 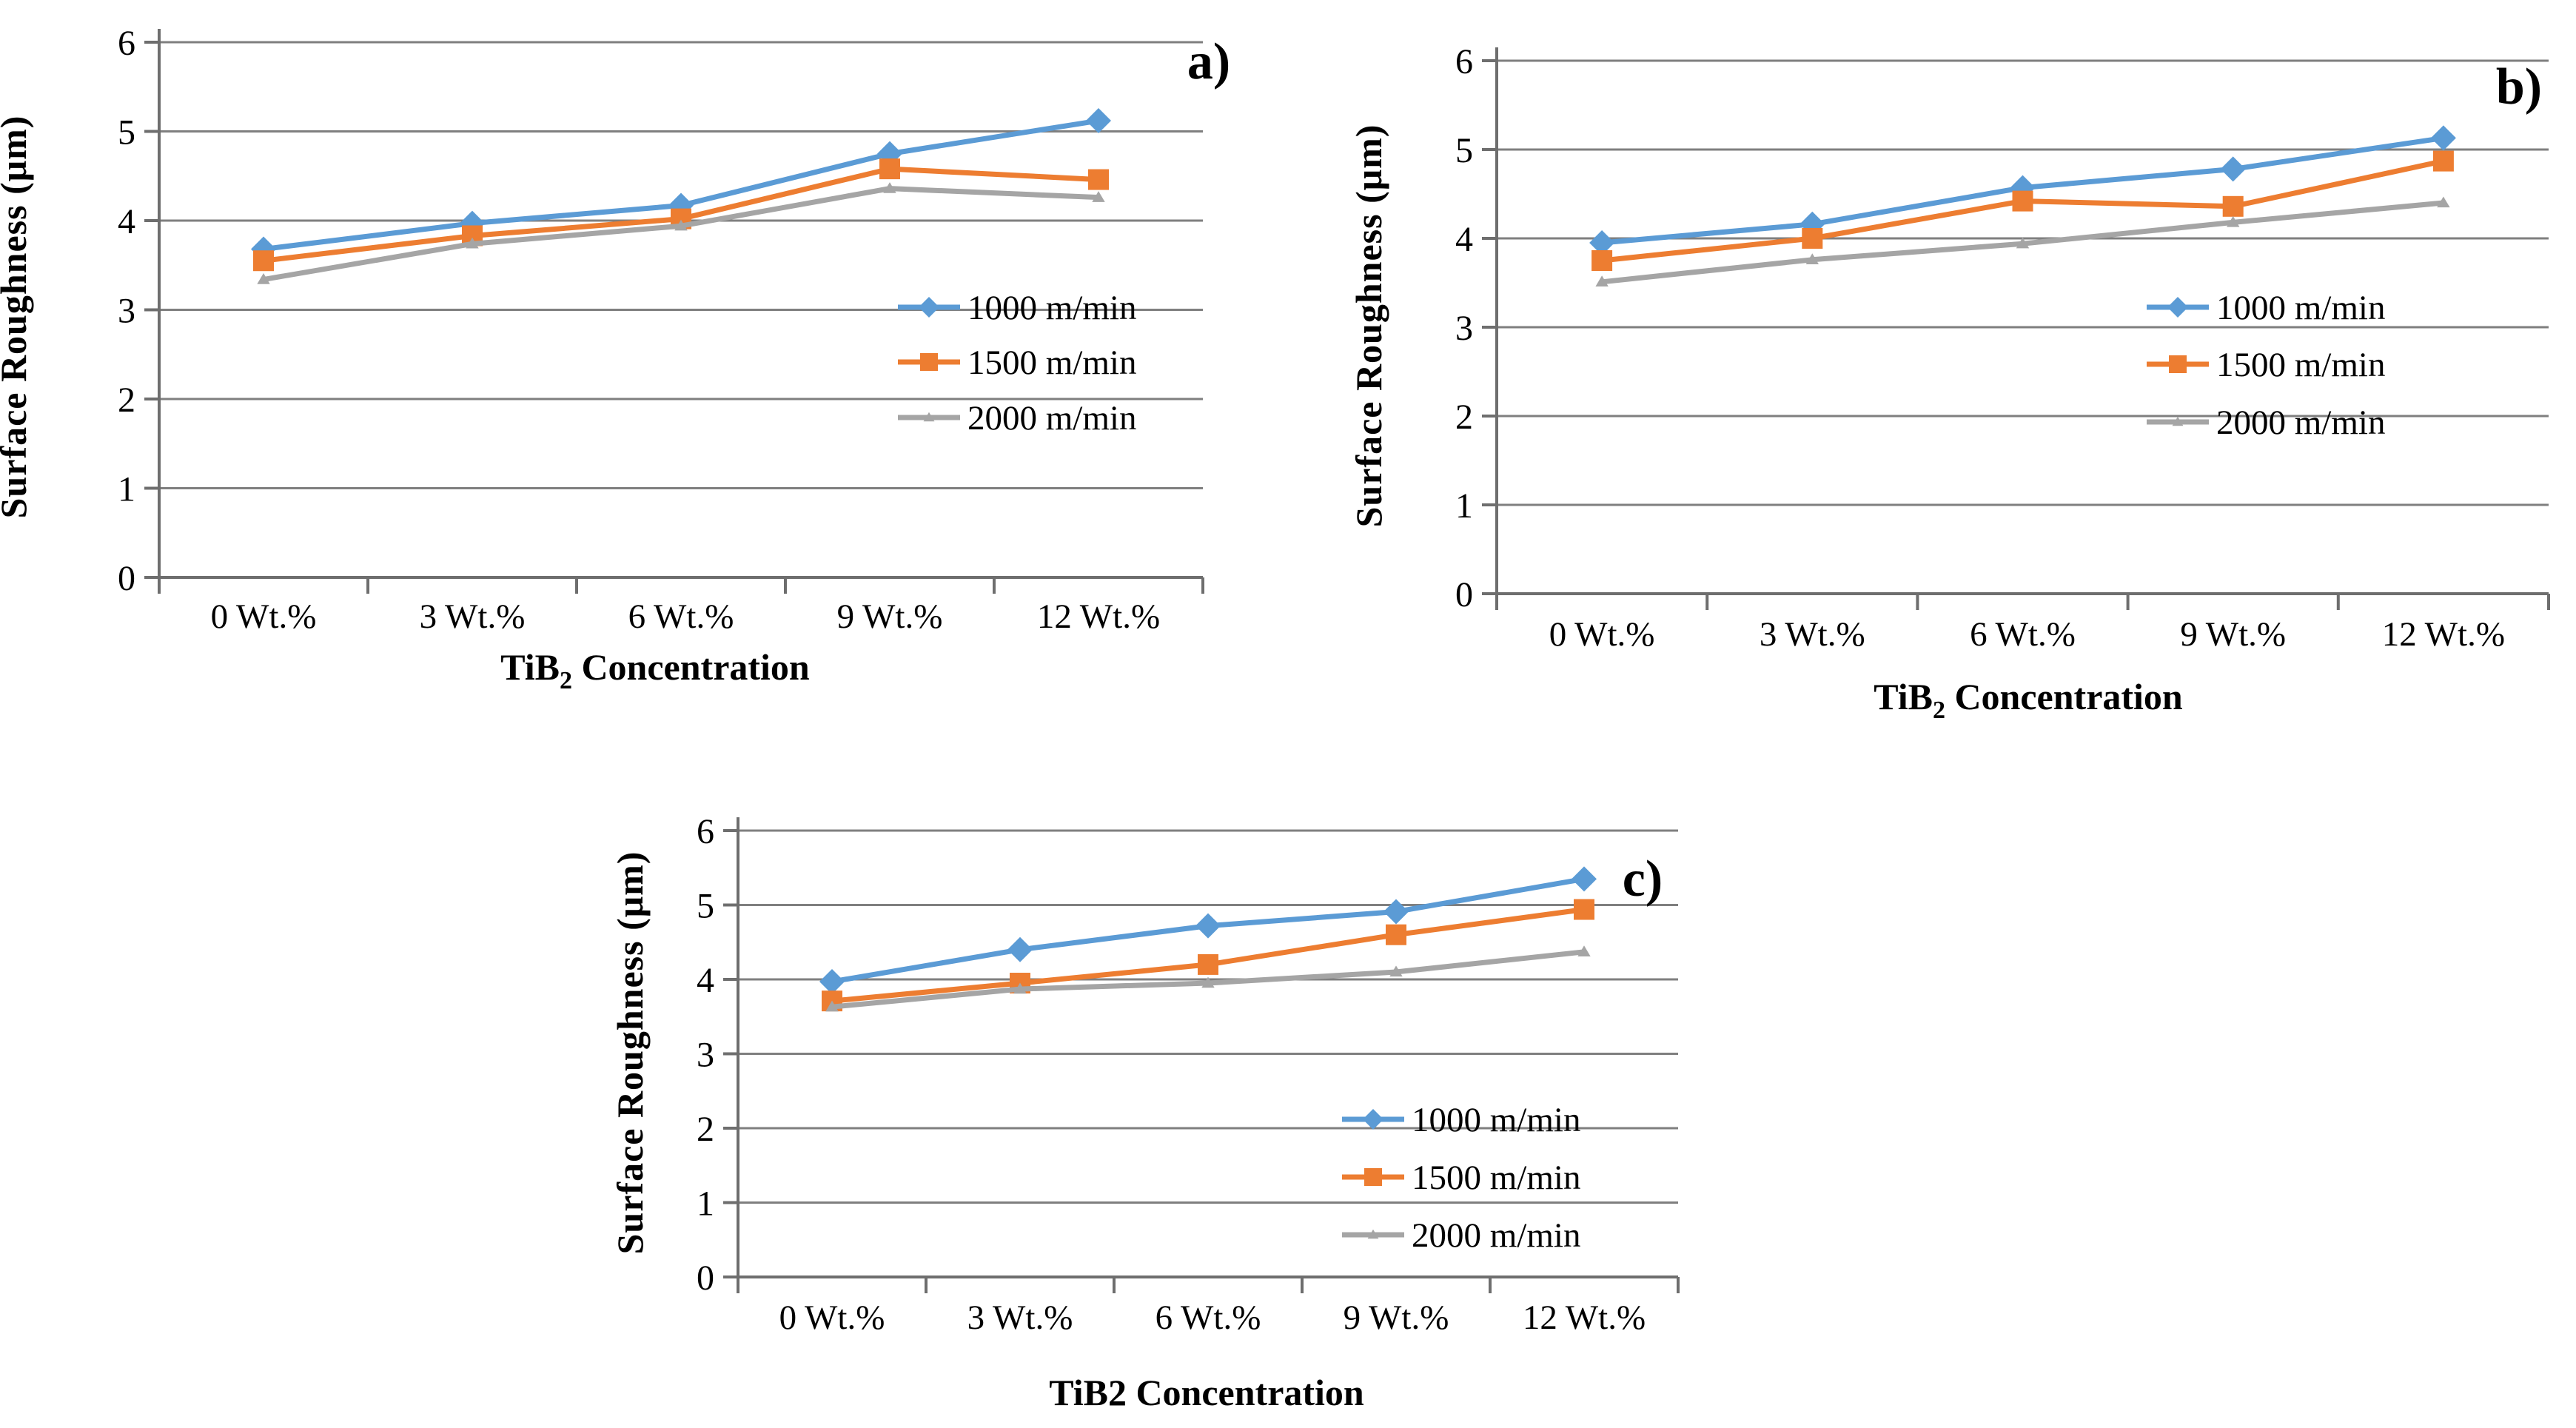 I want to click on y-axis-title: Surface Roughness (μm), so click(x=632, y=1053).